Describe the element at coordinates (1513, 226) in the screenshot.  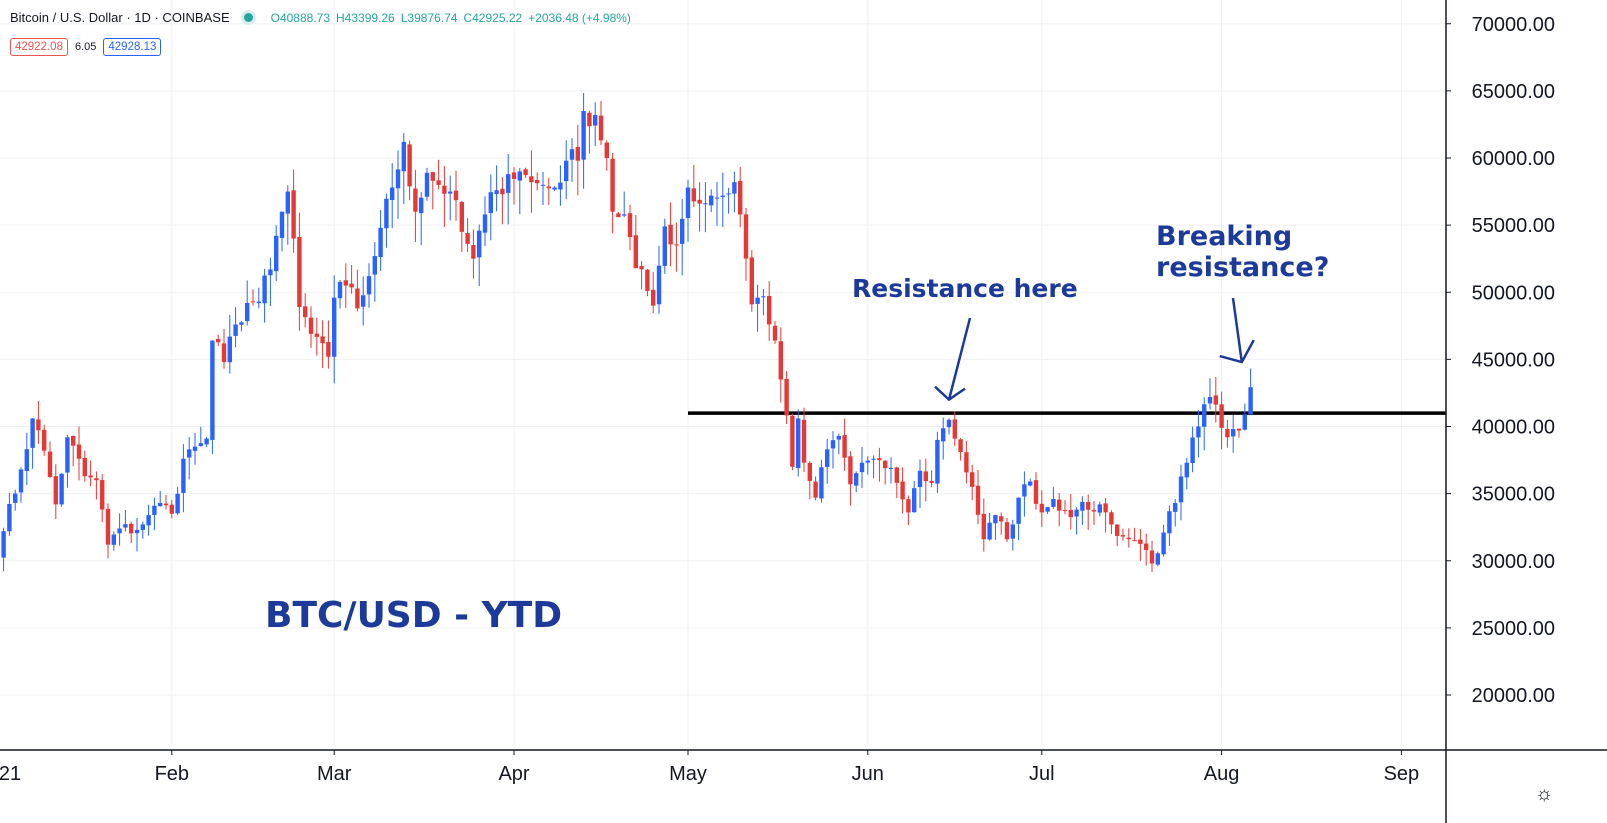
I see `y-tick-label: 55000.00` at that location.